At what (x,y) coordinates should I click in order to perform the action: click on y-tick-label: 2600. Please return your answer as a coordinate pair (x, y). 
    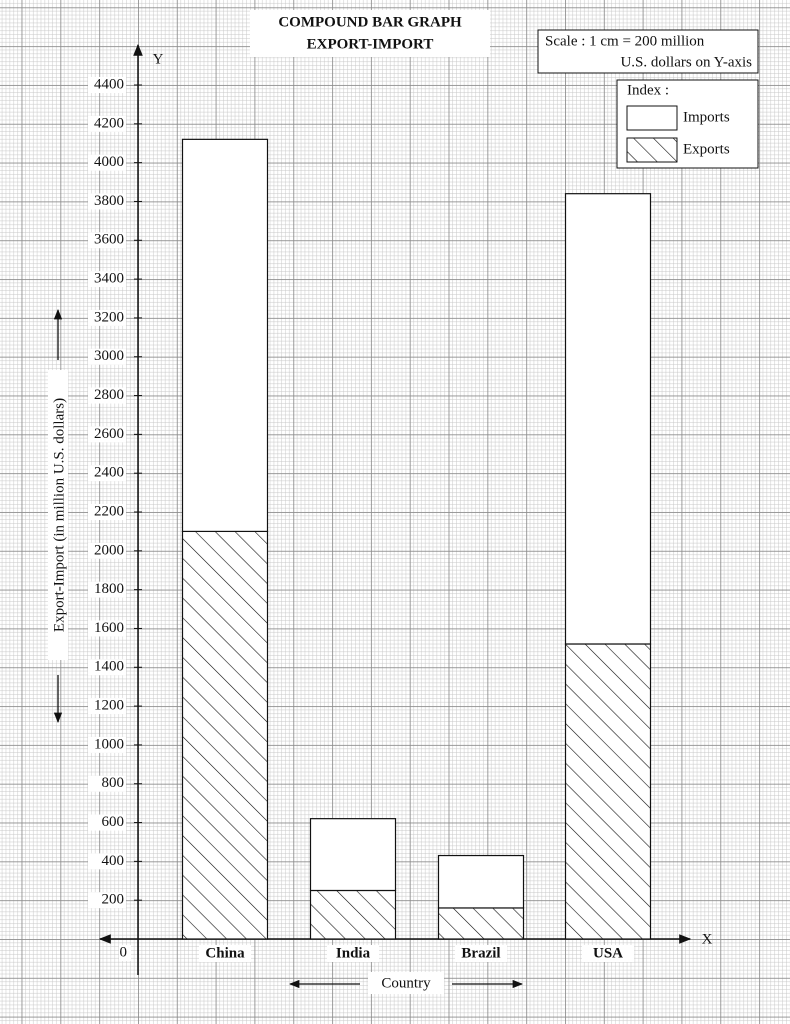
    Looking at the image, I should click on (109, 434).